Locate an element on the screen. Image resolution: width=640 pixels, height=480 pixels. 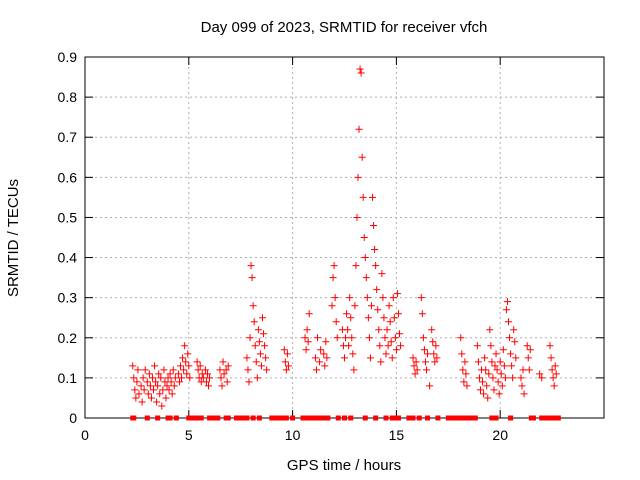
y-tick-label: 0.6 is located at coordinates (68, 177).